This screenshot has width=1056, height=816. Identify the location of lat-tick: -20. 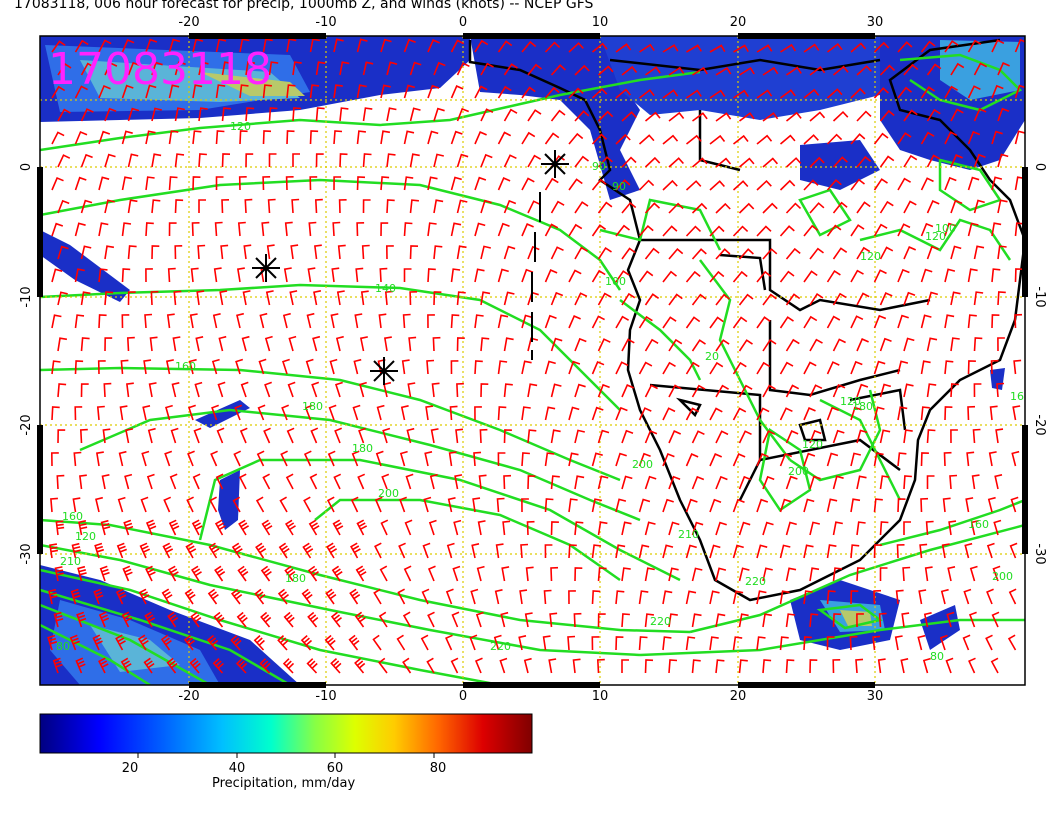
(26, 424).